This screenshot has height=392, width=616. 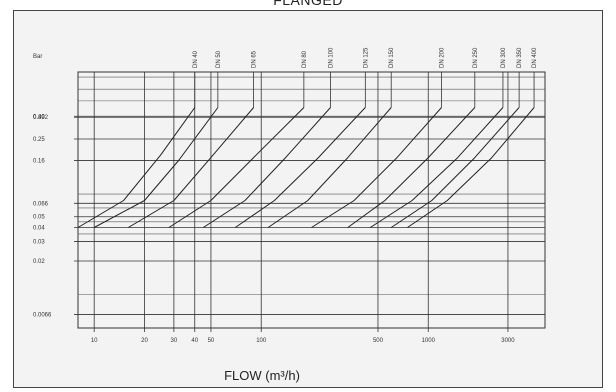 I want to click on y-tick-label: 0.05, so click(x=39, y=218).